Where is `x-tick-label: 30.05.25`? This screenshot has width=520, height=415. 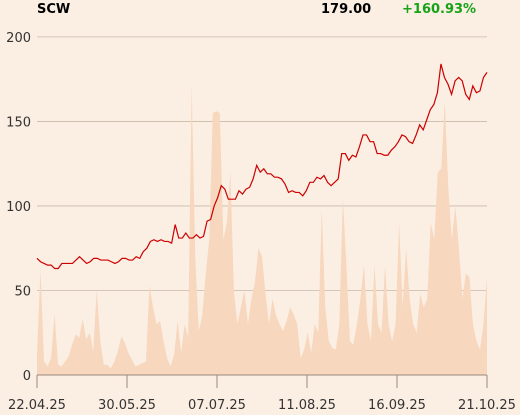 x-tick-label: 30.05.25 is located at coordinates (127, 405).